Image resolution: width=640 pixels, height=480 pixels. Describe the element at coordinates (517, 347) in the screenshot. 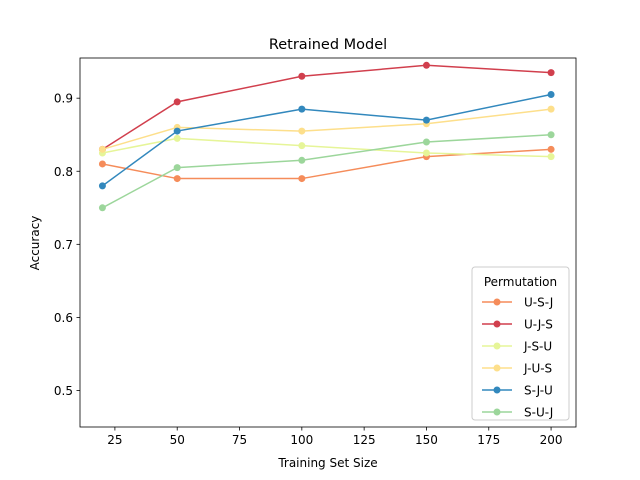

I see `legend-entry-J-S-U: J-S-U` at that location.